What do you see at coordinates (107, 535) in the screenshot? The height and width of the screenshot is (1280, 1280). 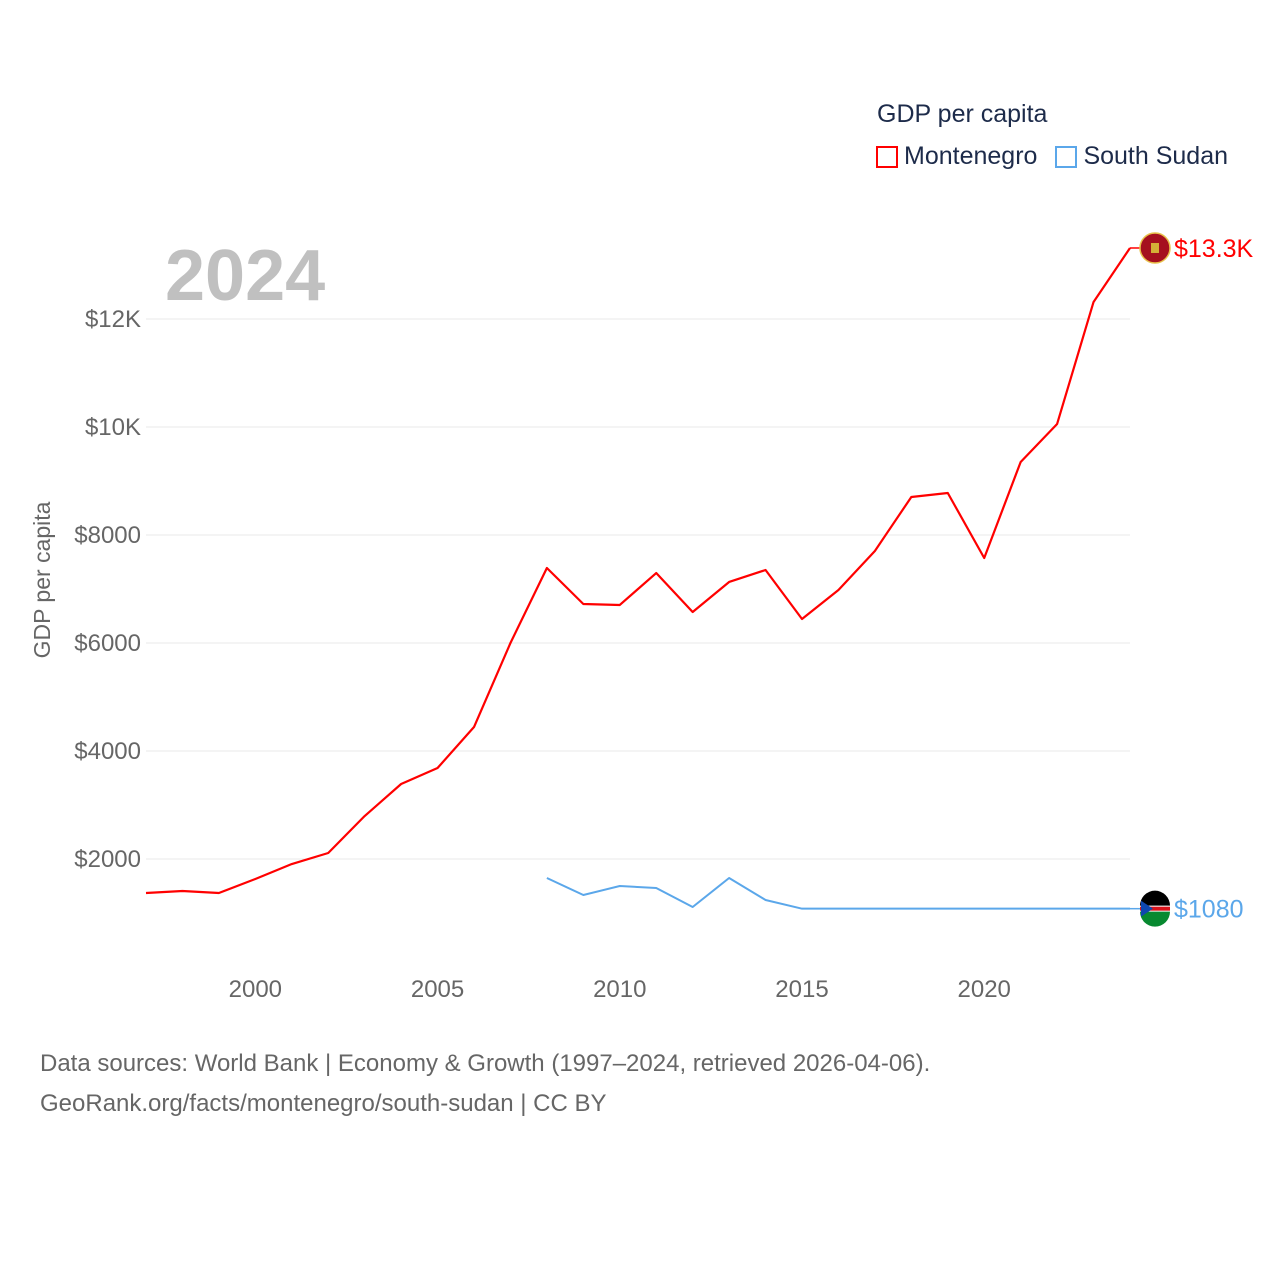 I see `y-tick-label: $8000` at bounding box center [107, 535].